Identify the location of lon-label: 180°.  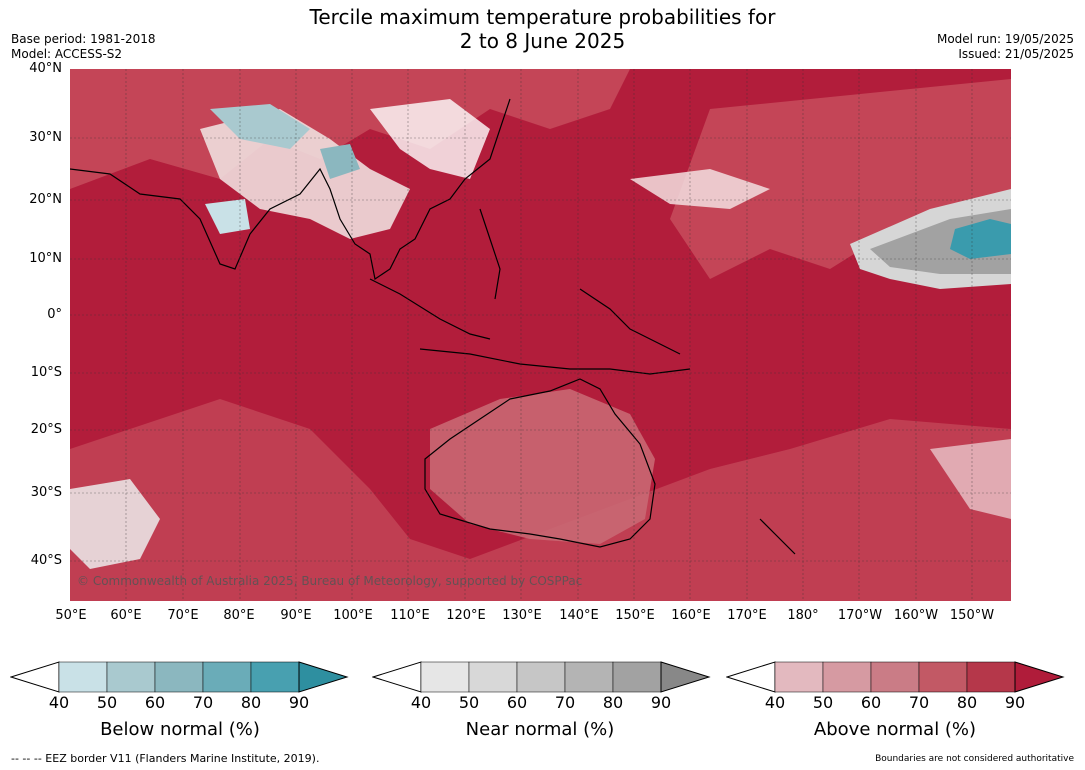
(803, 615).